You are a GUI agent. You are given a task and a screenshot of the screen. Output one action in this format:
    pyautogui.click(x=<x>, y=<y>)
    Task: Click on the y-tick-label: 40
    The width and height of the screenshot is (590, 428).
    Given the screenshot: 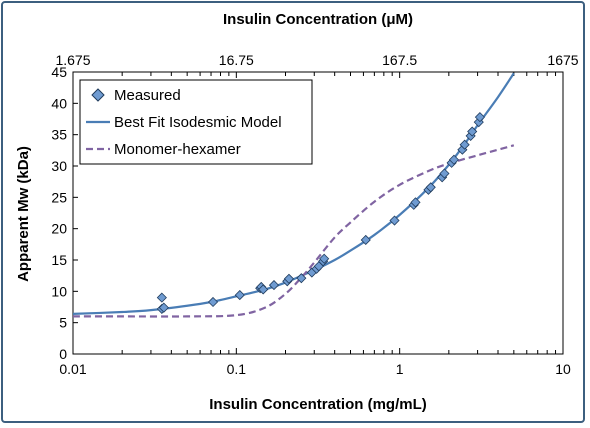 What is the action you would take?
    pyautogui.click(x=59, y=103)
    